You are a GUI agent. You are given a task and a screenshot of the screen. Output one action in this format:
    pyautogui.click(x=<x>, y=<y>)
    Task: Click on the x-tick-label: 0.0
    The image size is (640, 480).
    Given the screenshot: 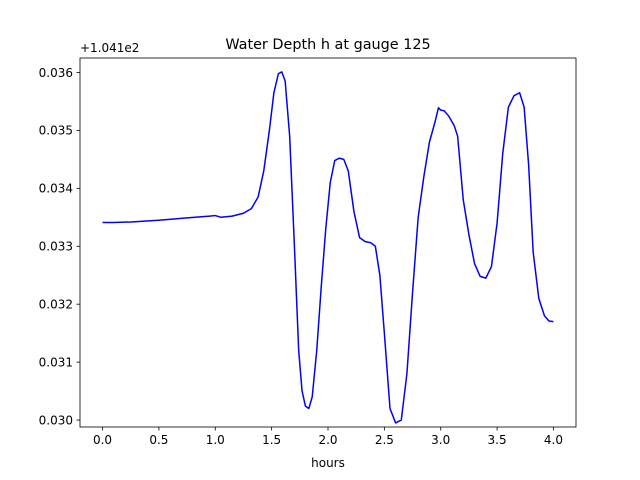 What is the action you would take?
    pyautogui.click(x=102, y=440)
    